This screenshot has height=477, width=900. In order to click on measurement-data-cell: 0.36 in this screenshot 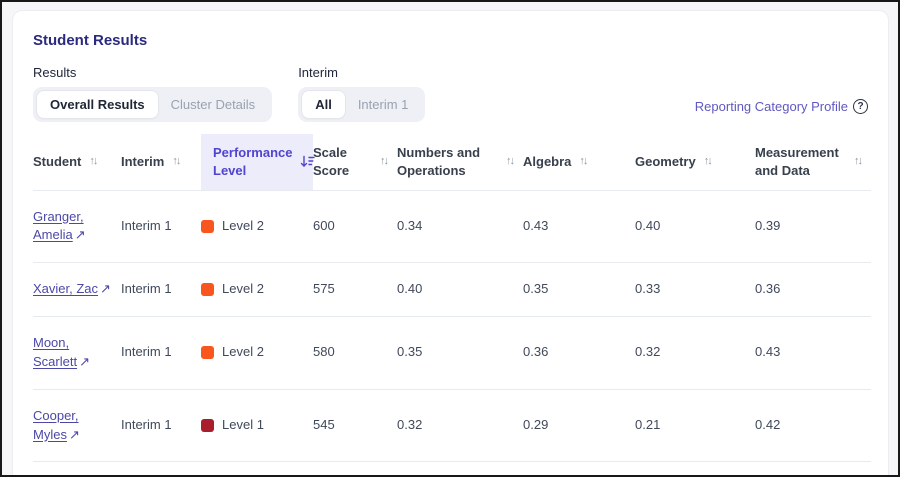, I will do `click(813, 290)`.